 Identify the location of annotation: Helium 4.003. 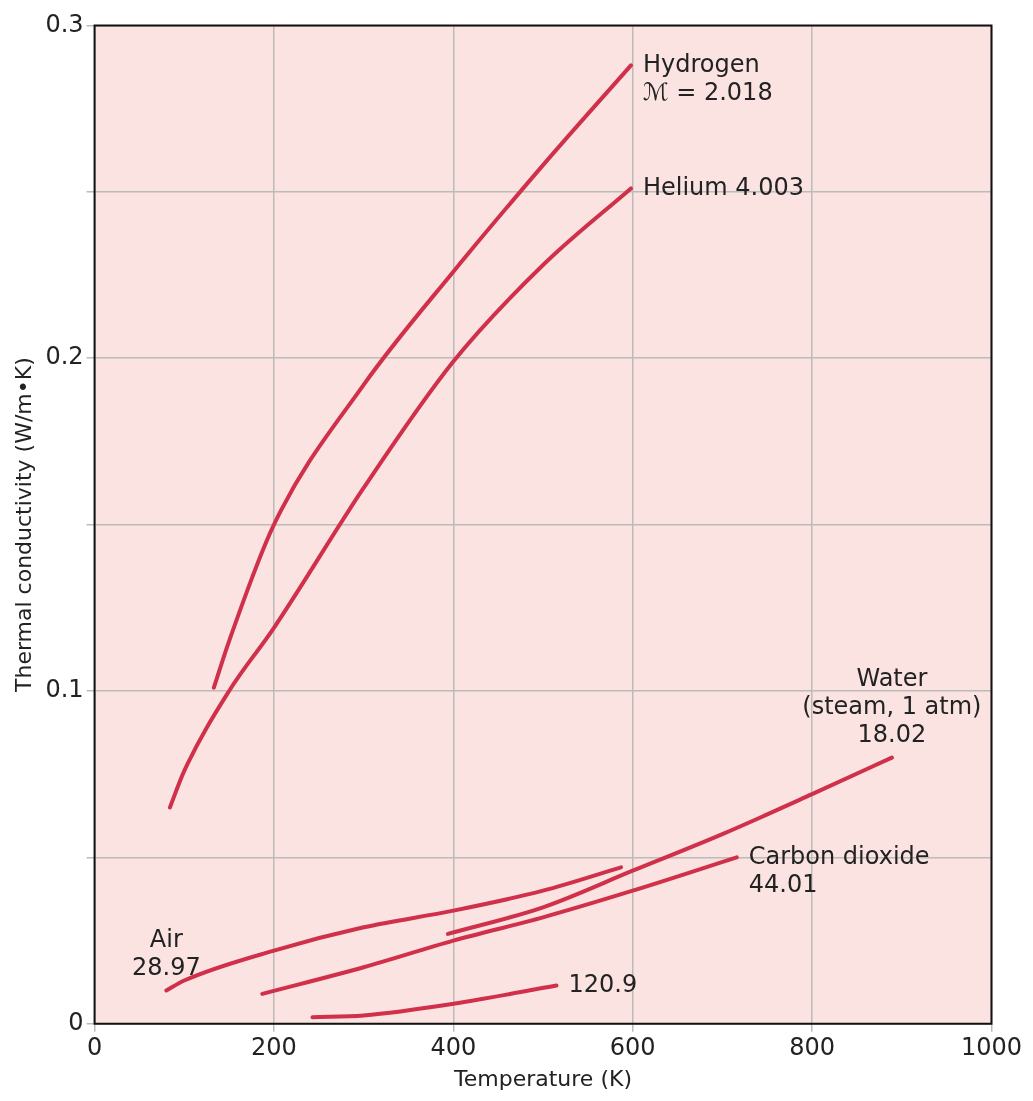
(723, 186).